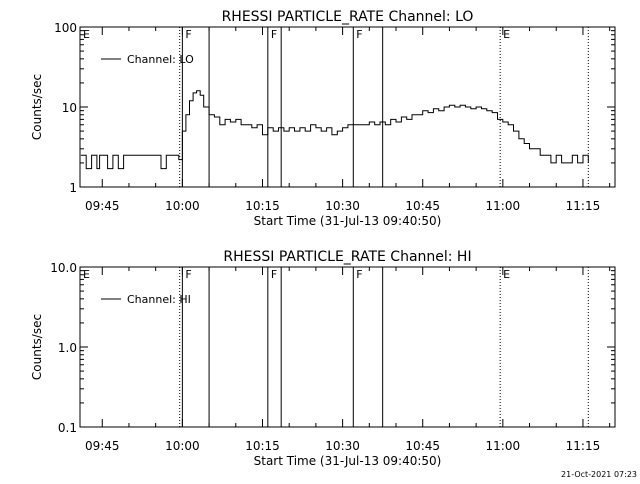 Image resolution: width=640 pixels, height=484 pixels. Describe the element at coordinates (102, 446) in the screenshot. I see `x-tick-label-hi: 09:45` at that location.